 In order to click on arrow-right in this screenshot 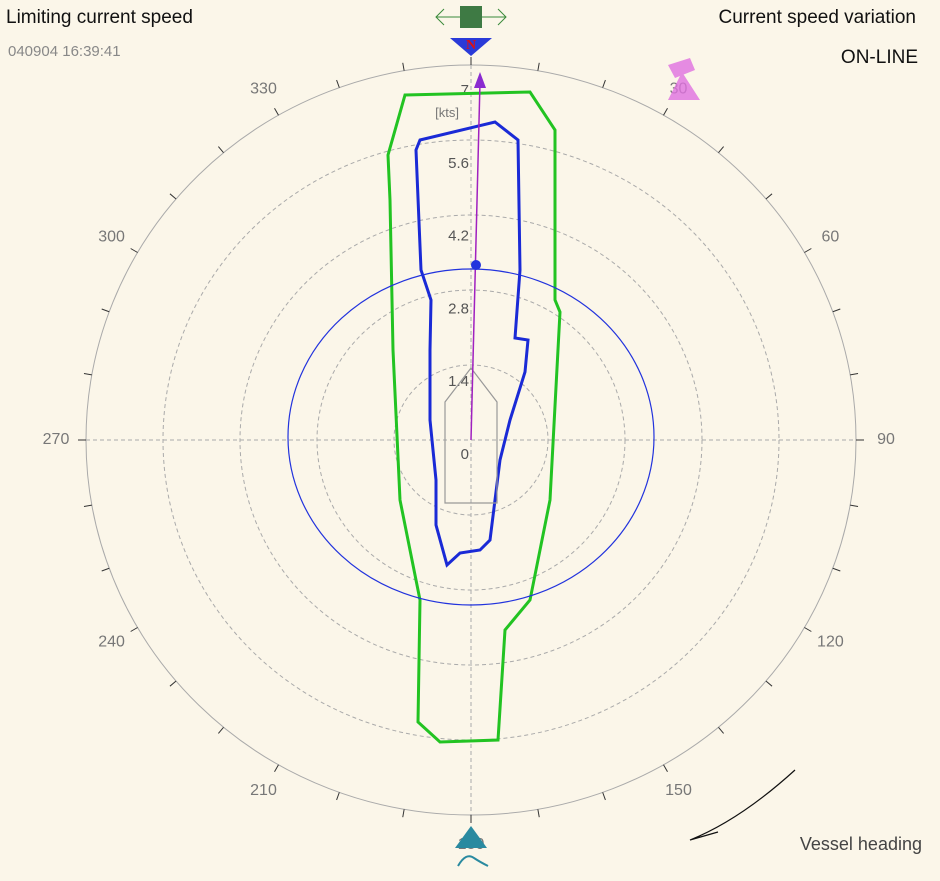, I will do `click(502, 17)`.